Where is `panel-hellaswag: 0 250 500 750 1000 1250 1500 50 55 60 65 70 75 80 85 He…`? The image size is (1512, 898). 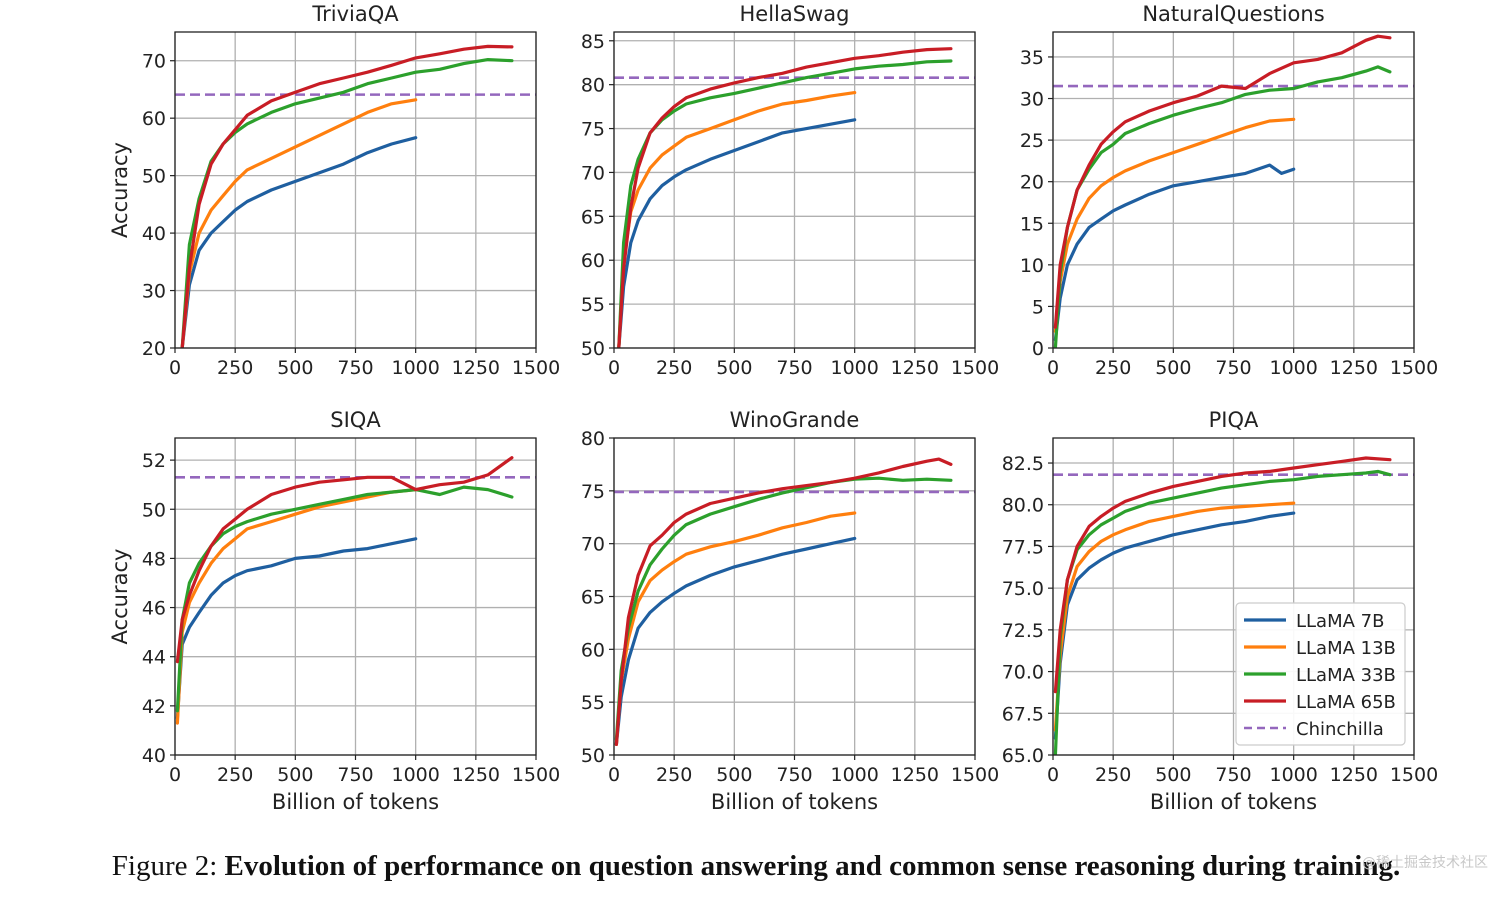
panel-hellaswag: 0 250 500 750 1000 1250 1500 50 55 60 65 70 75 80 85 He… is located at coordinates (790, 190).